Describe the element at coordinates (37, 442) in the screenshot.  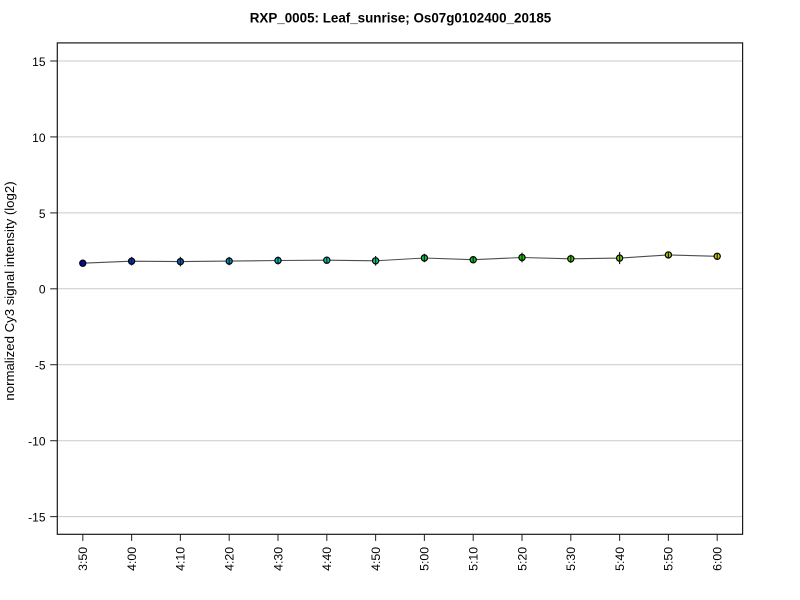
I see `svg-text: -10` at that location.